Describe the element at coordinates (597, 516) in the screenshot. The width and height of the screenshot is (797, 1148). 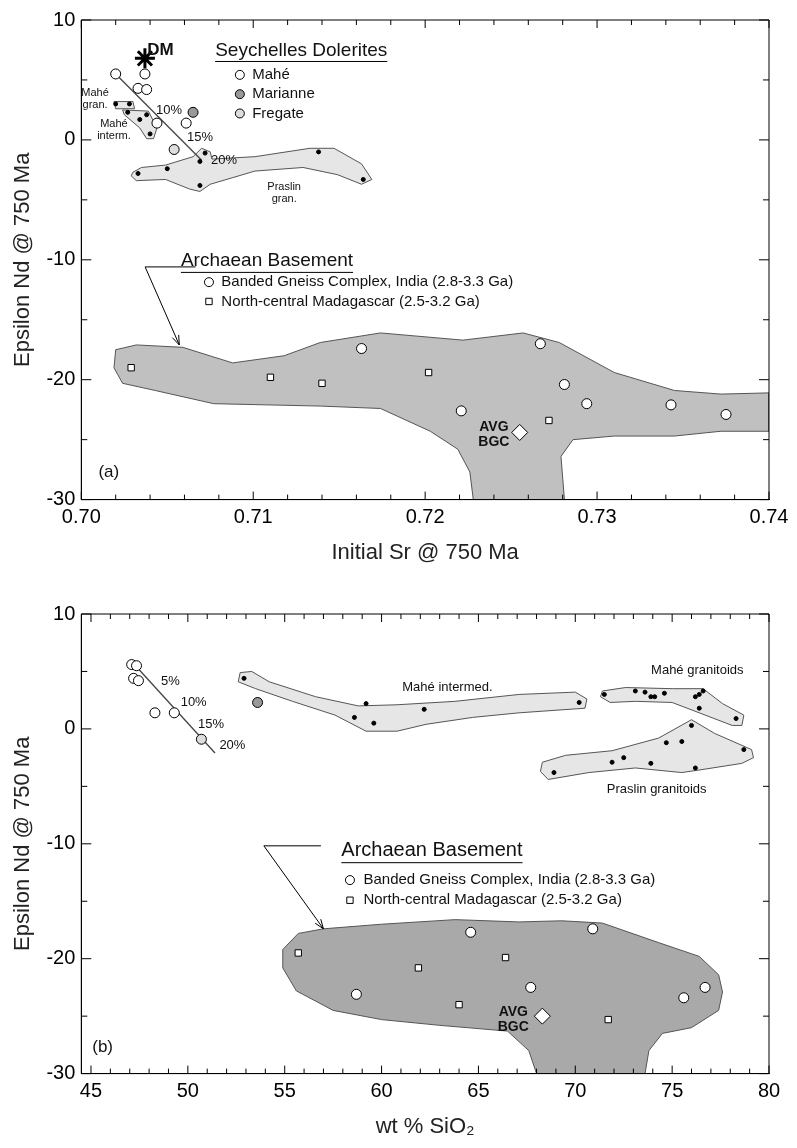
I see `x-tick-label: 0.73` at that location.